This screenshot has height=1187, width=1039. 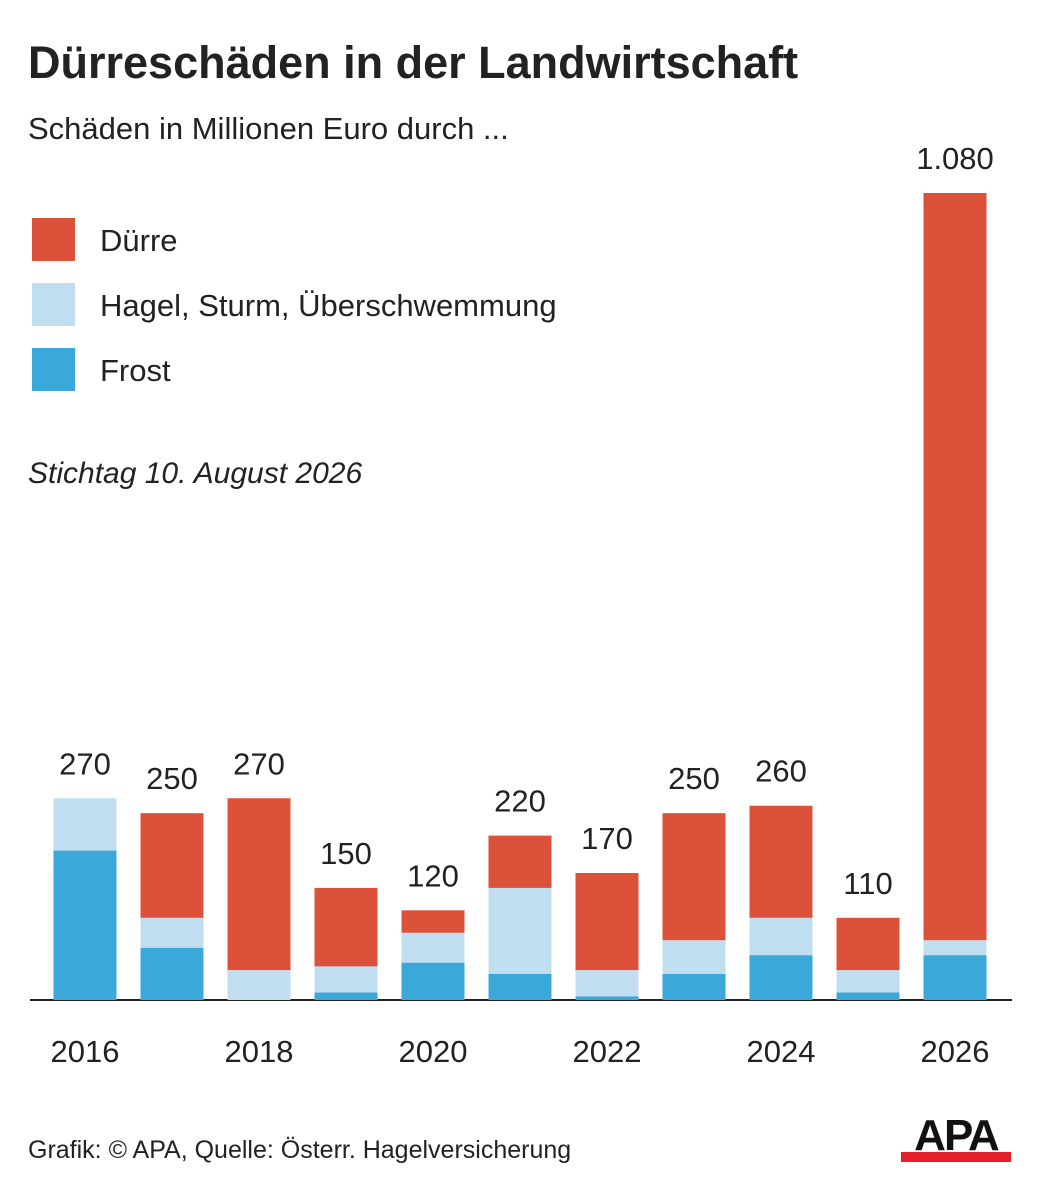 What do you see at coordinates (607, 1051) in the screenshot?
I see `x-tick-label: 2022` at bounding box center [607, 1051].